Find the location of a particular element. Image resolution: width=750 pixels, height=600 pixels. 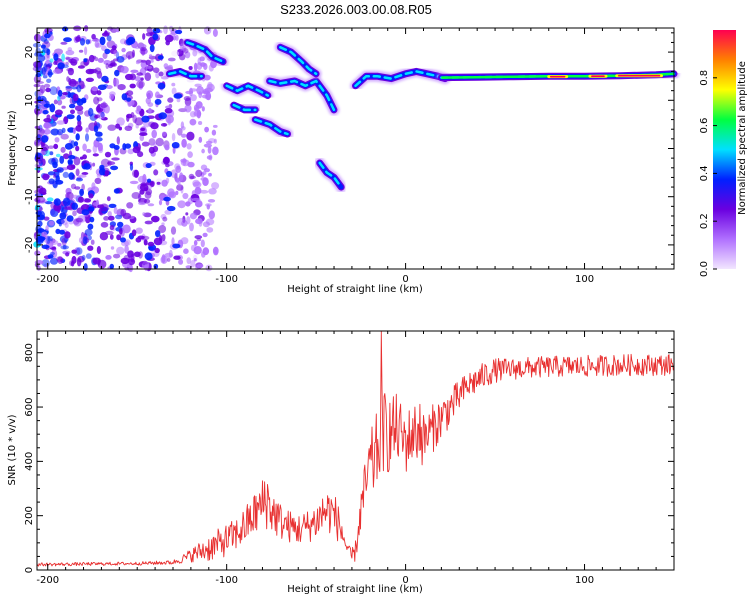

spectrogram-ridge-peak is located at coordinates (247, 90).